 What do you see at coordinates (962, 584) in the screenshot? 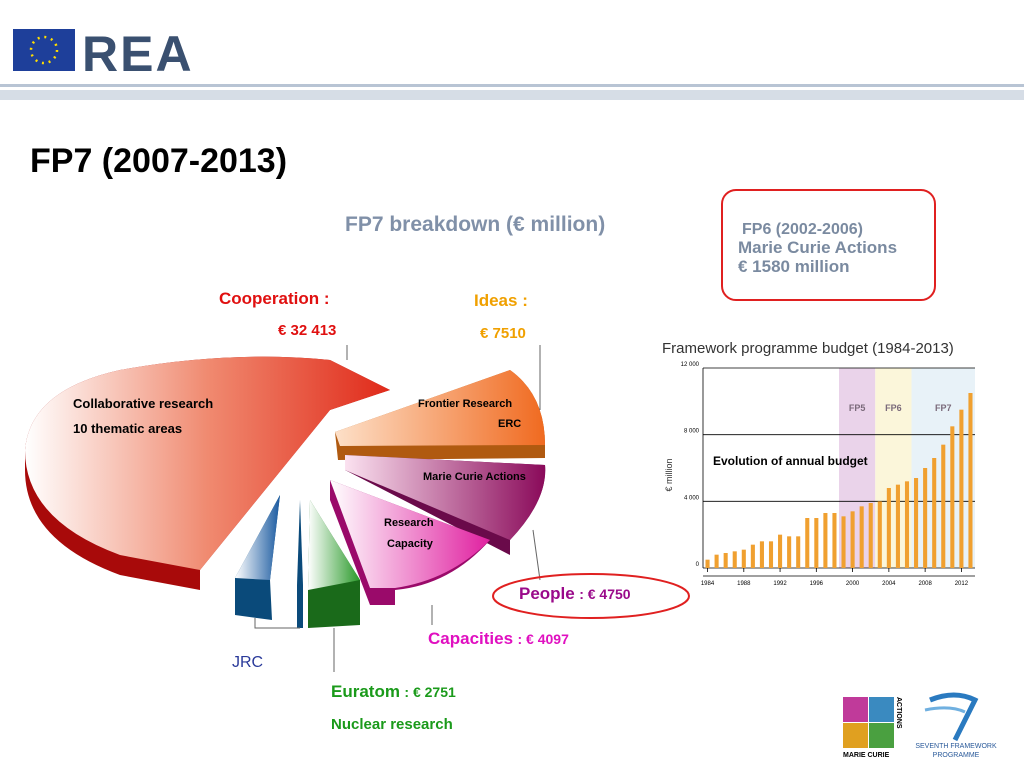
I see `x-tick-label: 2012` at bounding box center [962, 584].